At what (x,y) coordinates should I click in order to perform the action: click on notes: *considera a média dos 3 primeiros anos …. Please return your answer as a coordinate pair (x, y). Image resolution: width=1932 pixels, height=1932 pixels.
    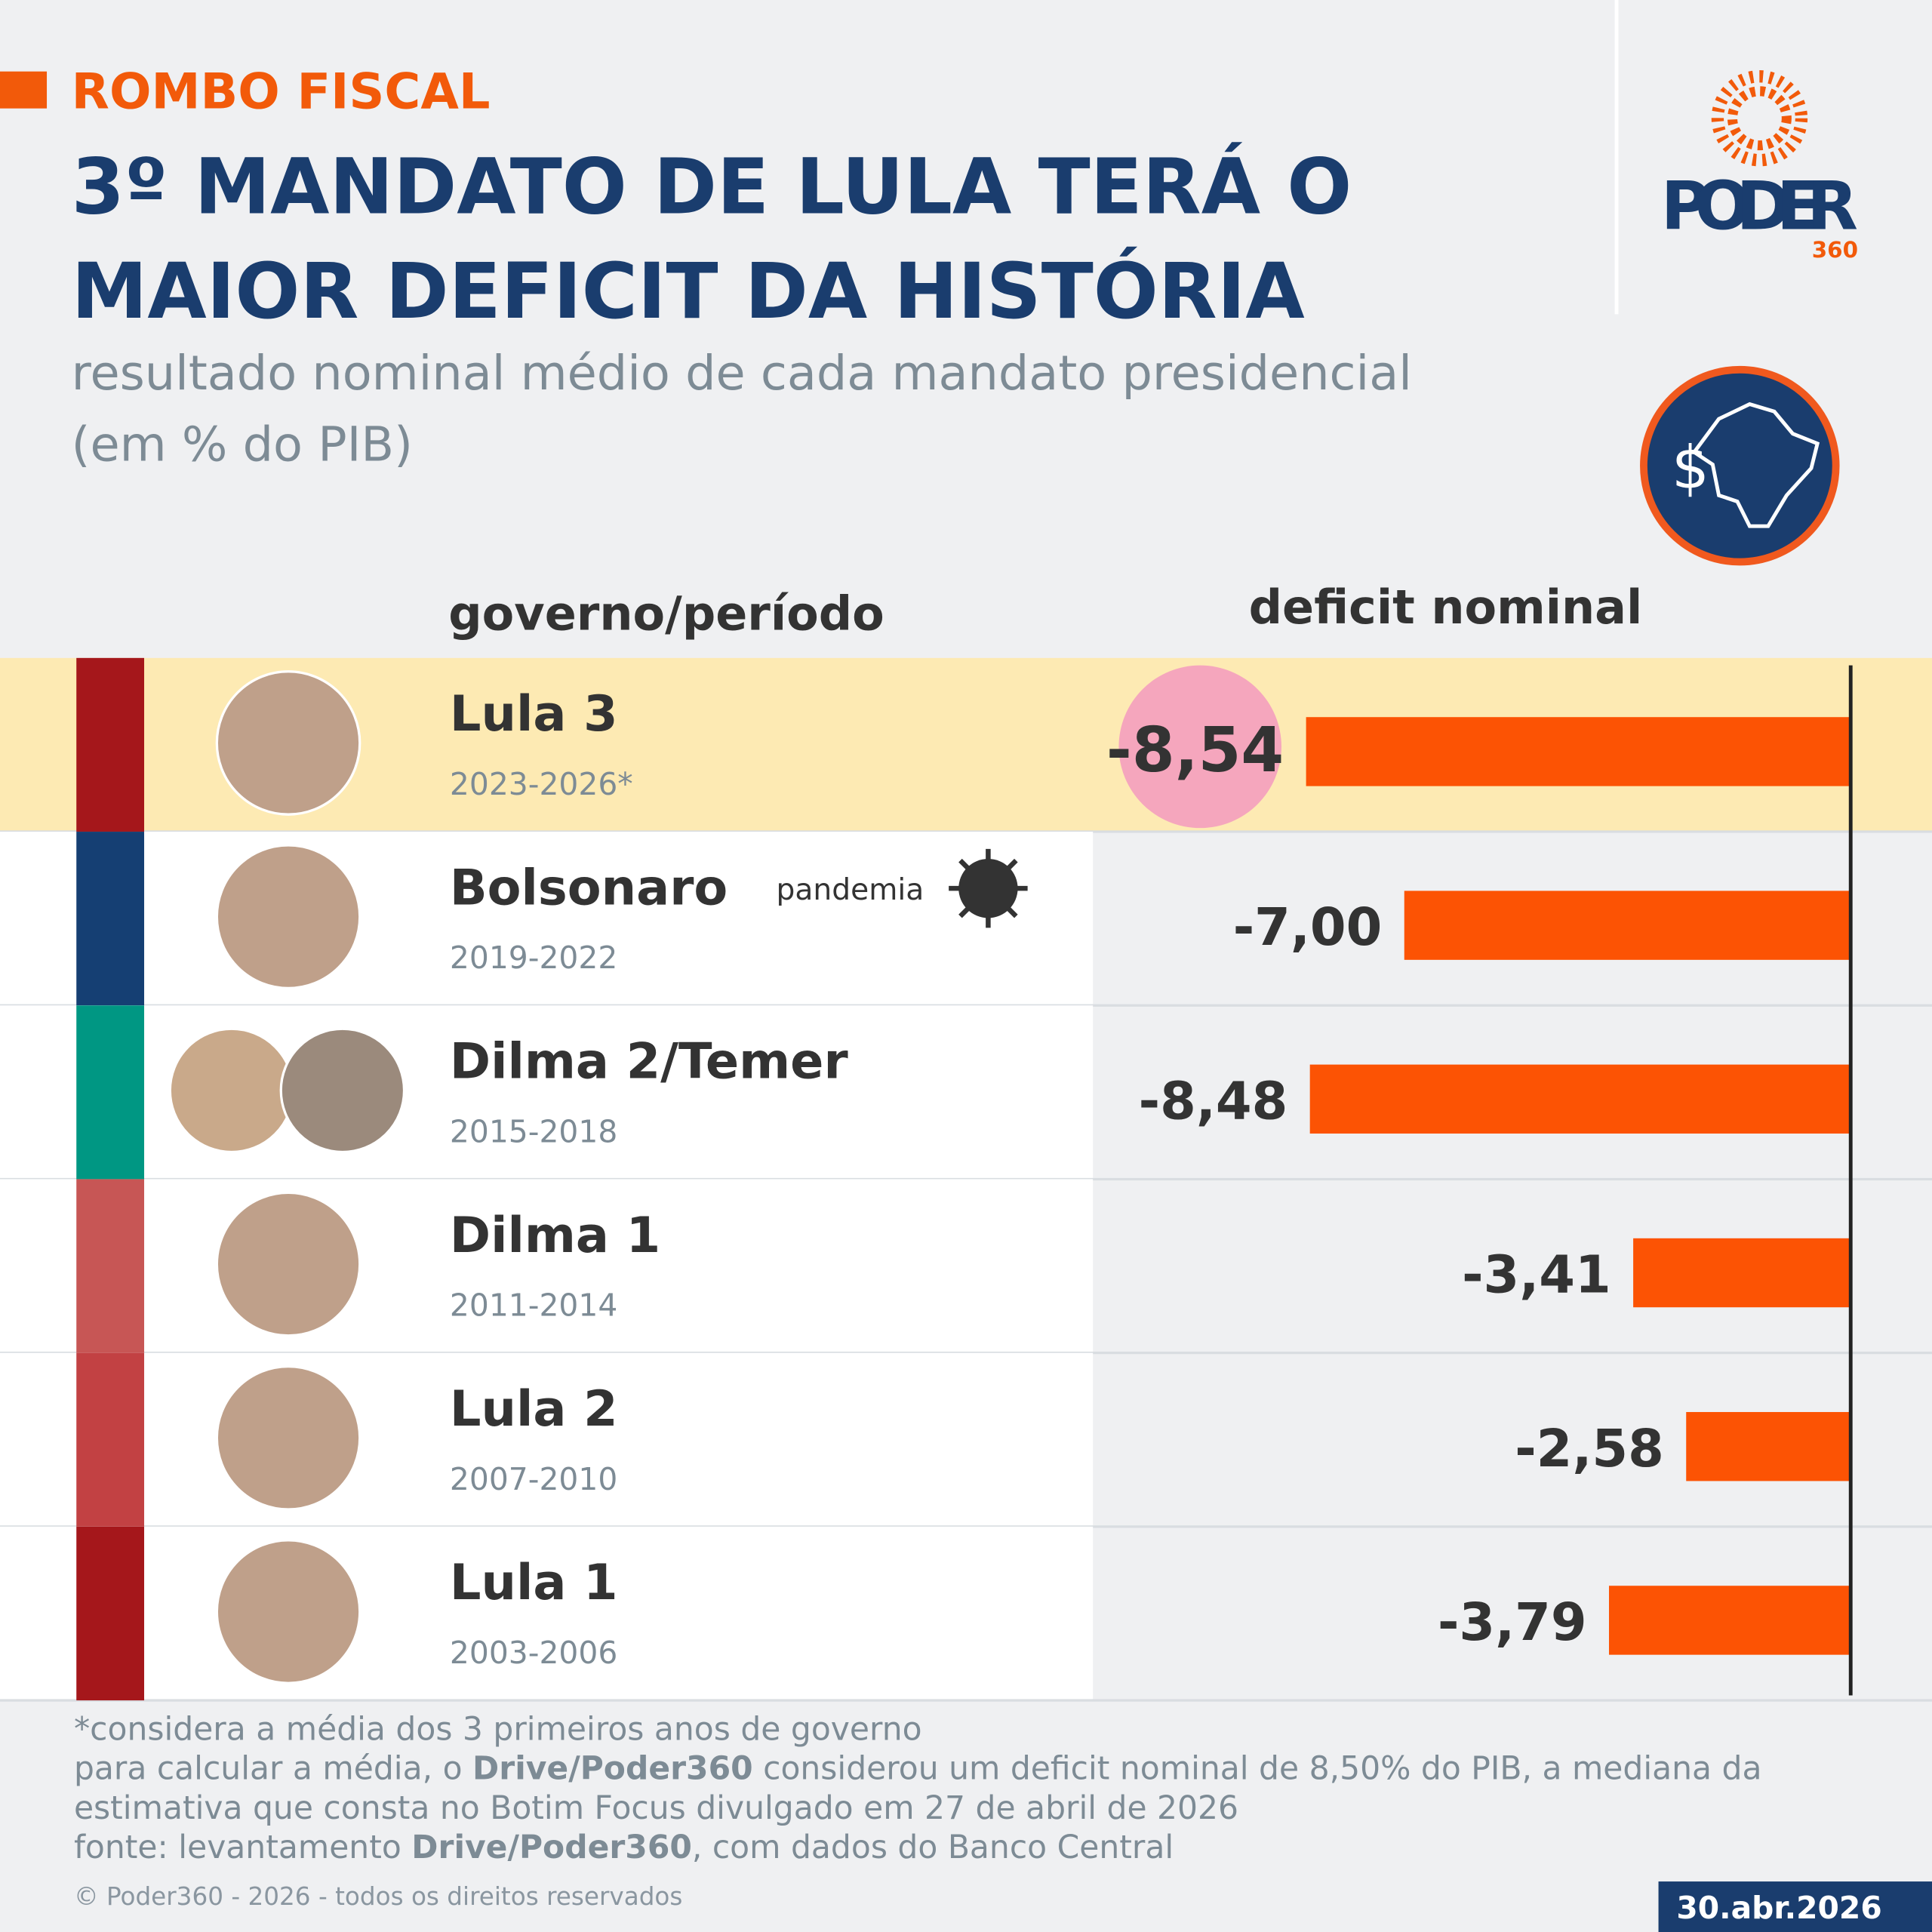
    Looking at the image, I should click on (918, 1788).